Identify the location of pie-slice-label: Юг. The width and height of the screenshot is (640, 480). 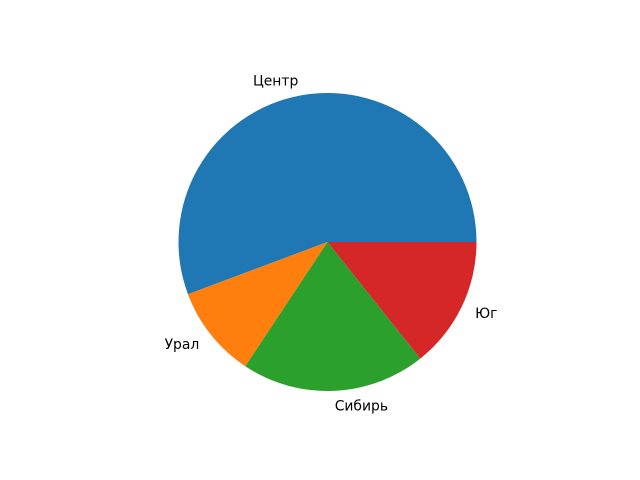
(486, 314).